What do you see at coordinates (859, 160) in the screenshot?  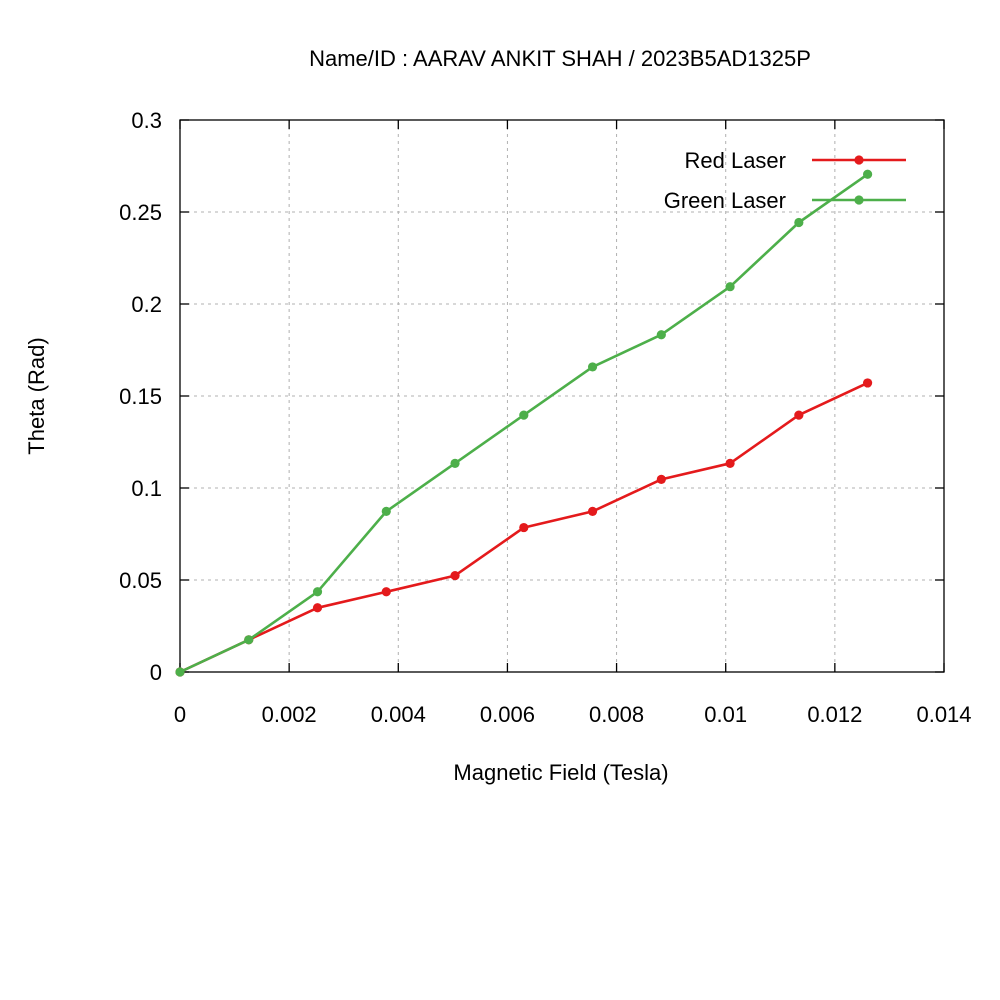 I see `legend-marker-red-laser` at bounding box center [859, 160].